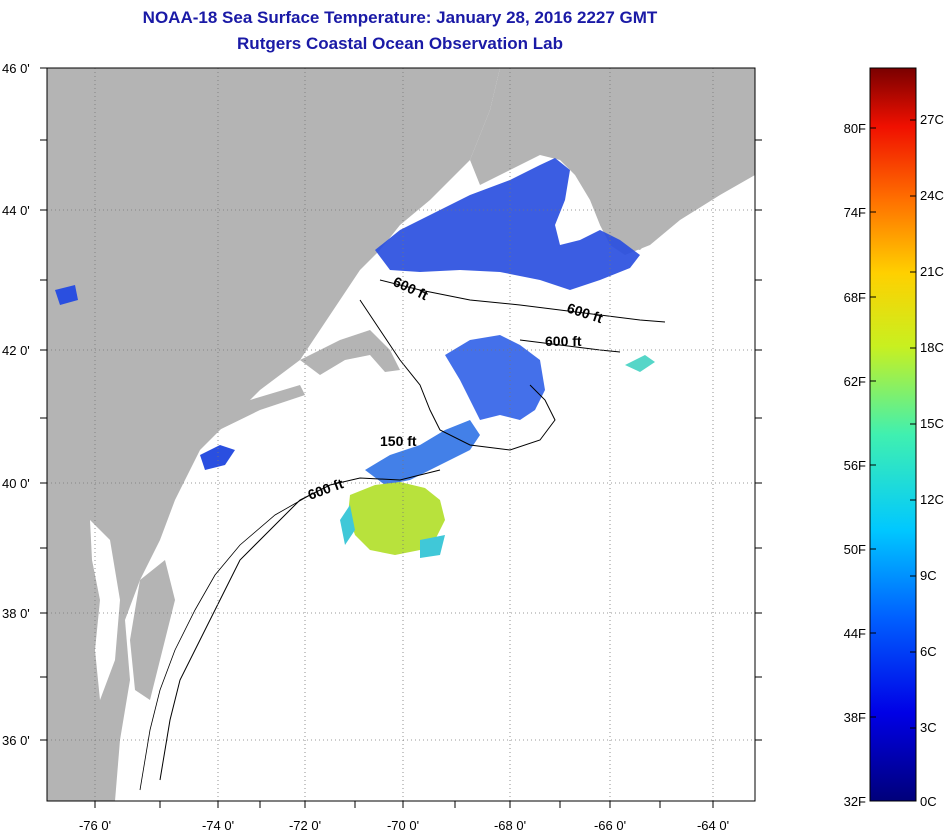 Image resolution: width=944 pixels, height=840 pixels. I want to click on map-subtitle: Rutgers Coastal Ocean Observation Lab, so click(400, 43).